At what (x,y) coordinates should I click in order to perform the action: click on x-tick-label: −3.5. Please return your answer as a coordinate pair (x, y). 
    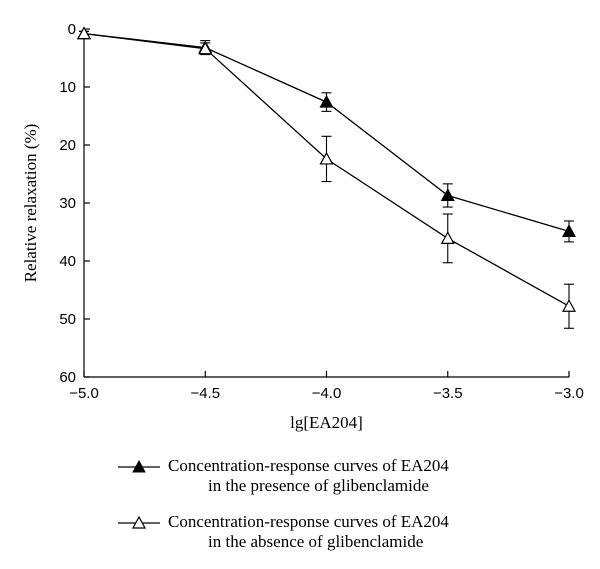
    Looking at the image, I should click on (448, 393).